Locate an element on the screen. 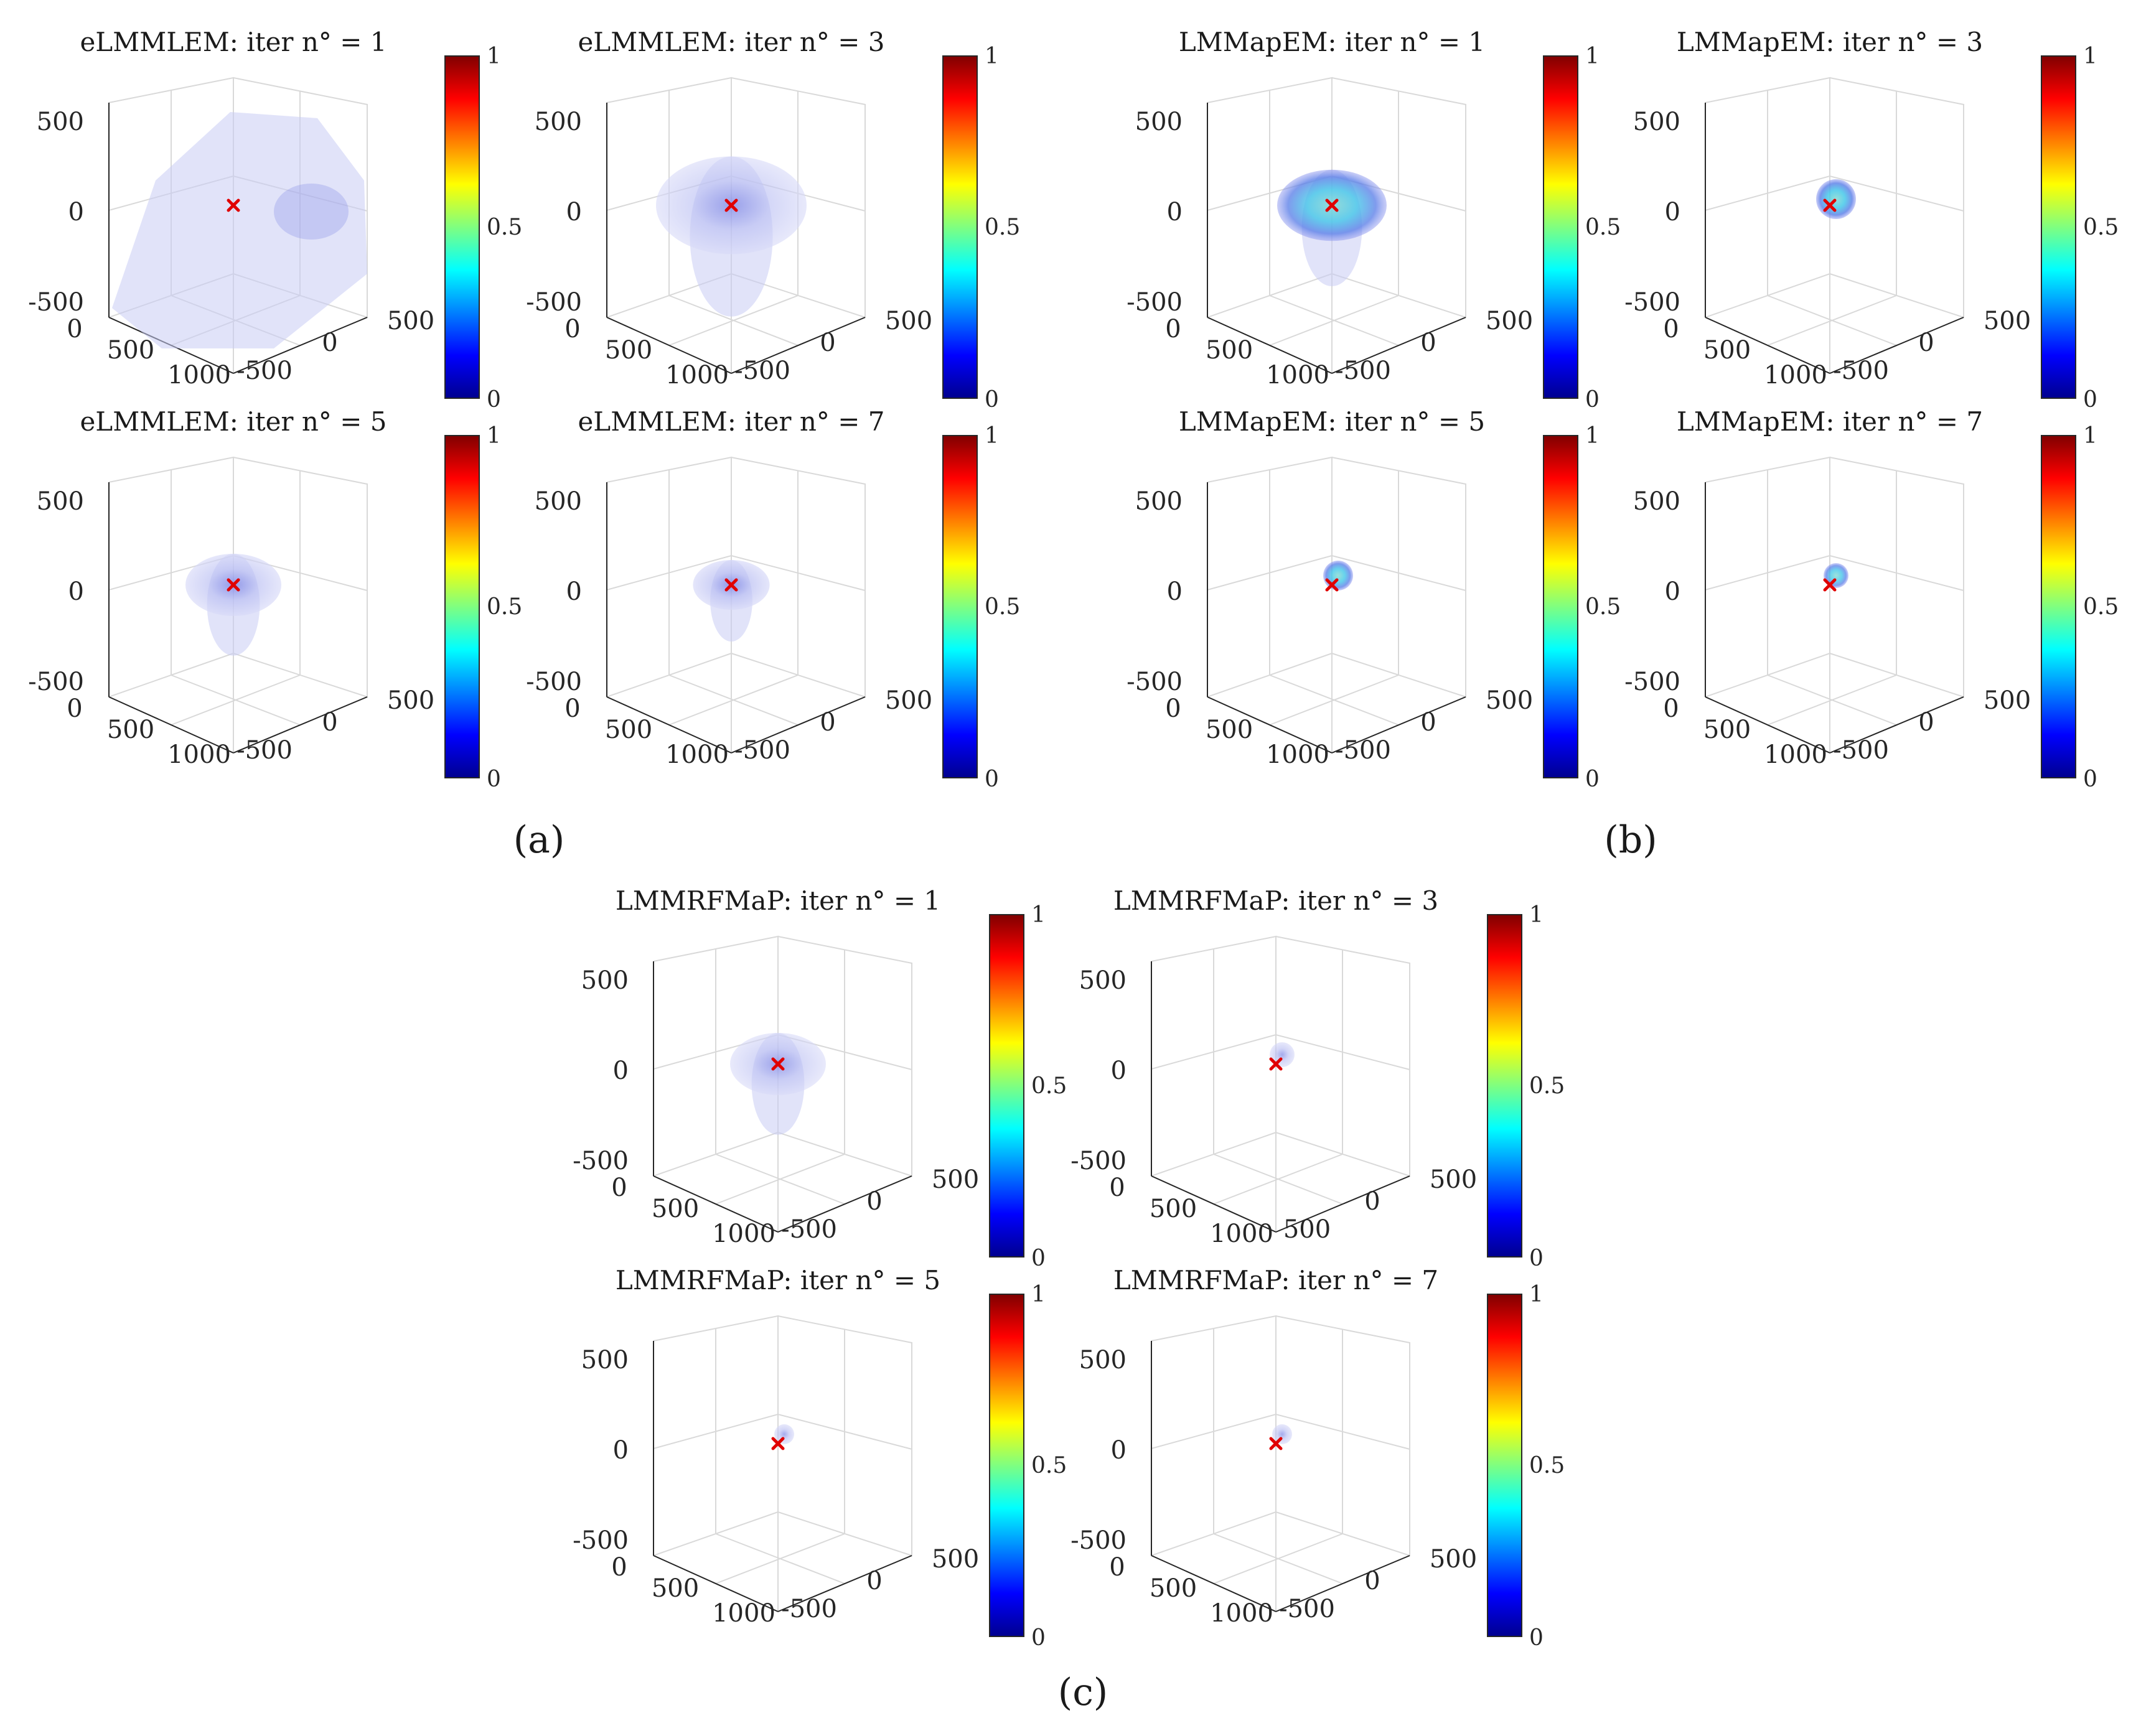 This screenshot has height=1736, width=2141. panel-title: eLMMLEM: iter n° = 3 is located at coordinates (731, 42).